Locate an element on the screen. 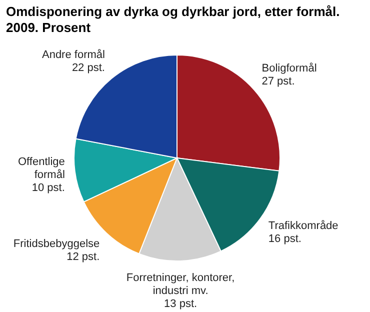  chart-title: Omdisponering av dyrka og dyrkbar jord, etter formål. is located at coordinates (173, 11).